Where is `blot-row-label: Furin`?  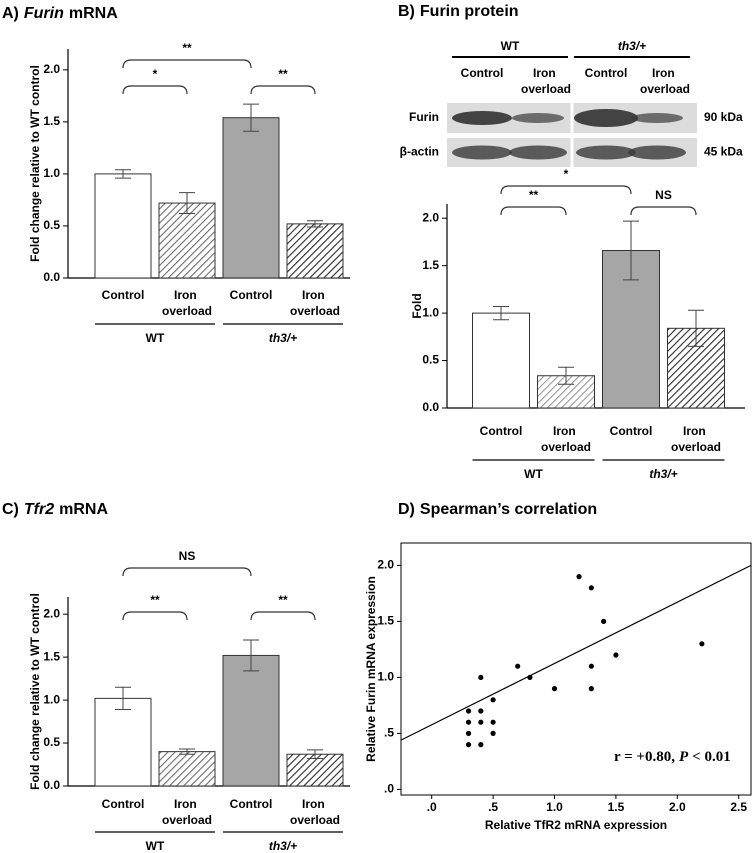
blot-row-label: Furin is located at coordinates (424, 117).